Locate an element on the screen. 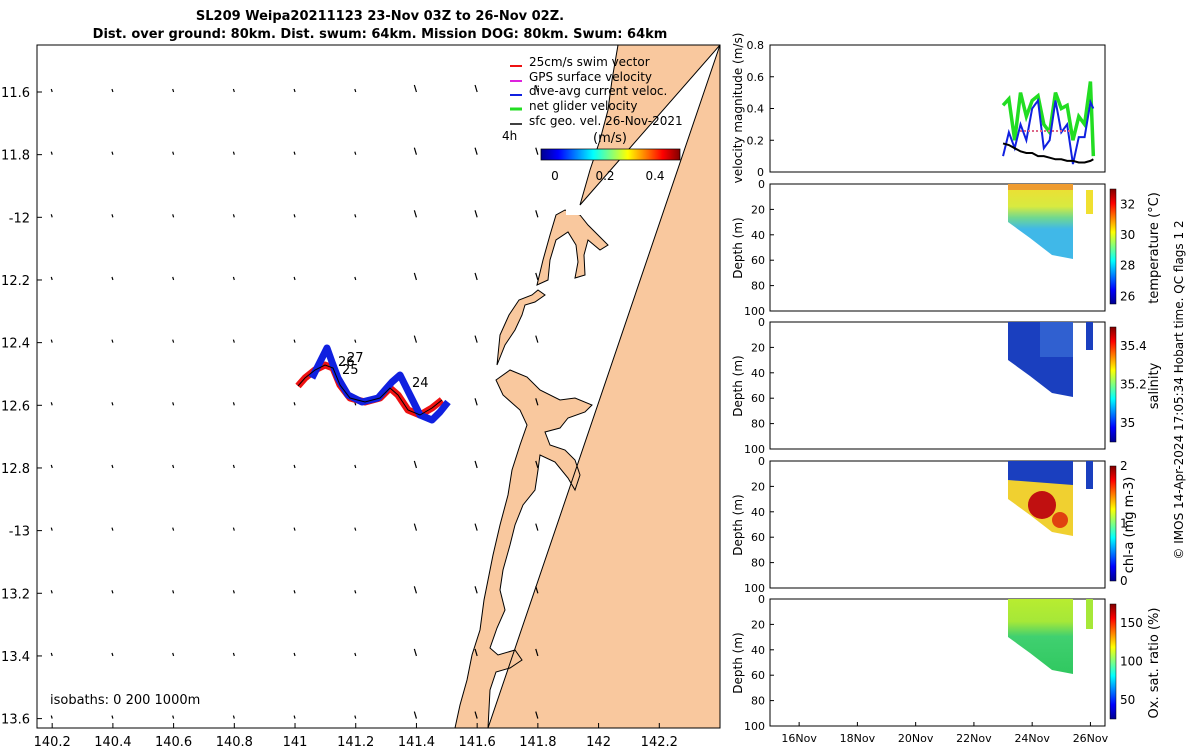  temperature-clabel: temperature (°C) is located at coordinates (1154, 248).